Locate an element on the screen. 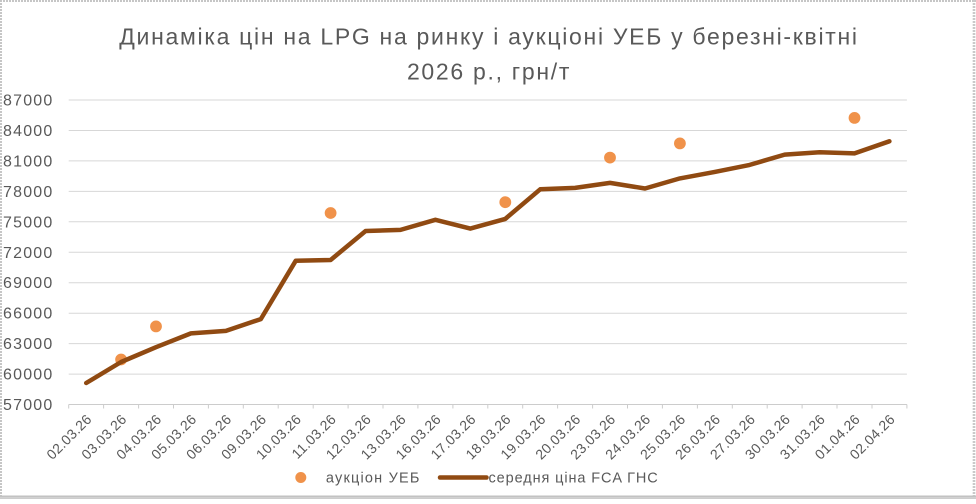 The height and width of the screenshot is (504, 976). svg-text: аукціон УЕБ is located at coordinates (373, 479).